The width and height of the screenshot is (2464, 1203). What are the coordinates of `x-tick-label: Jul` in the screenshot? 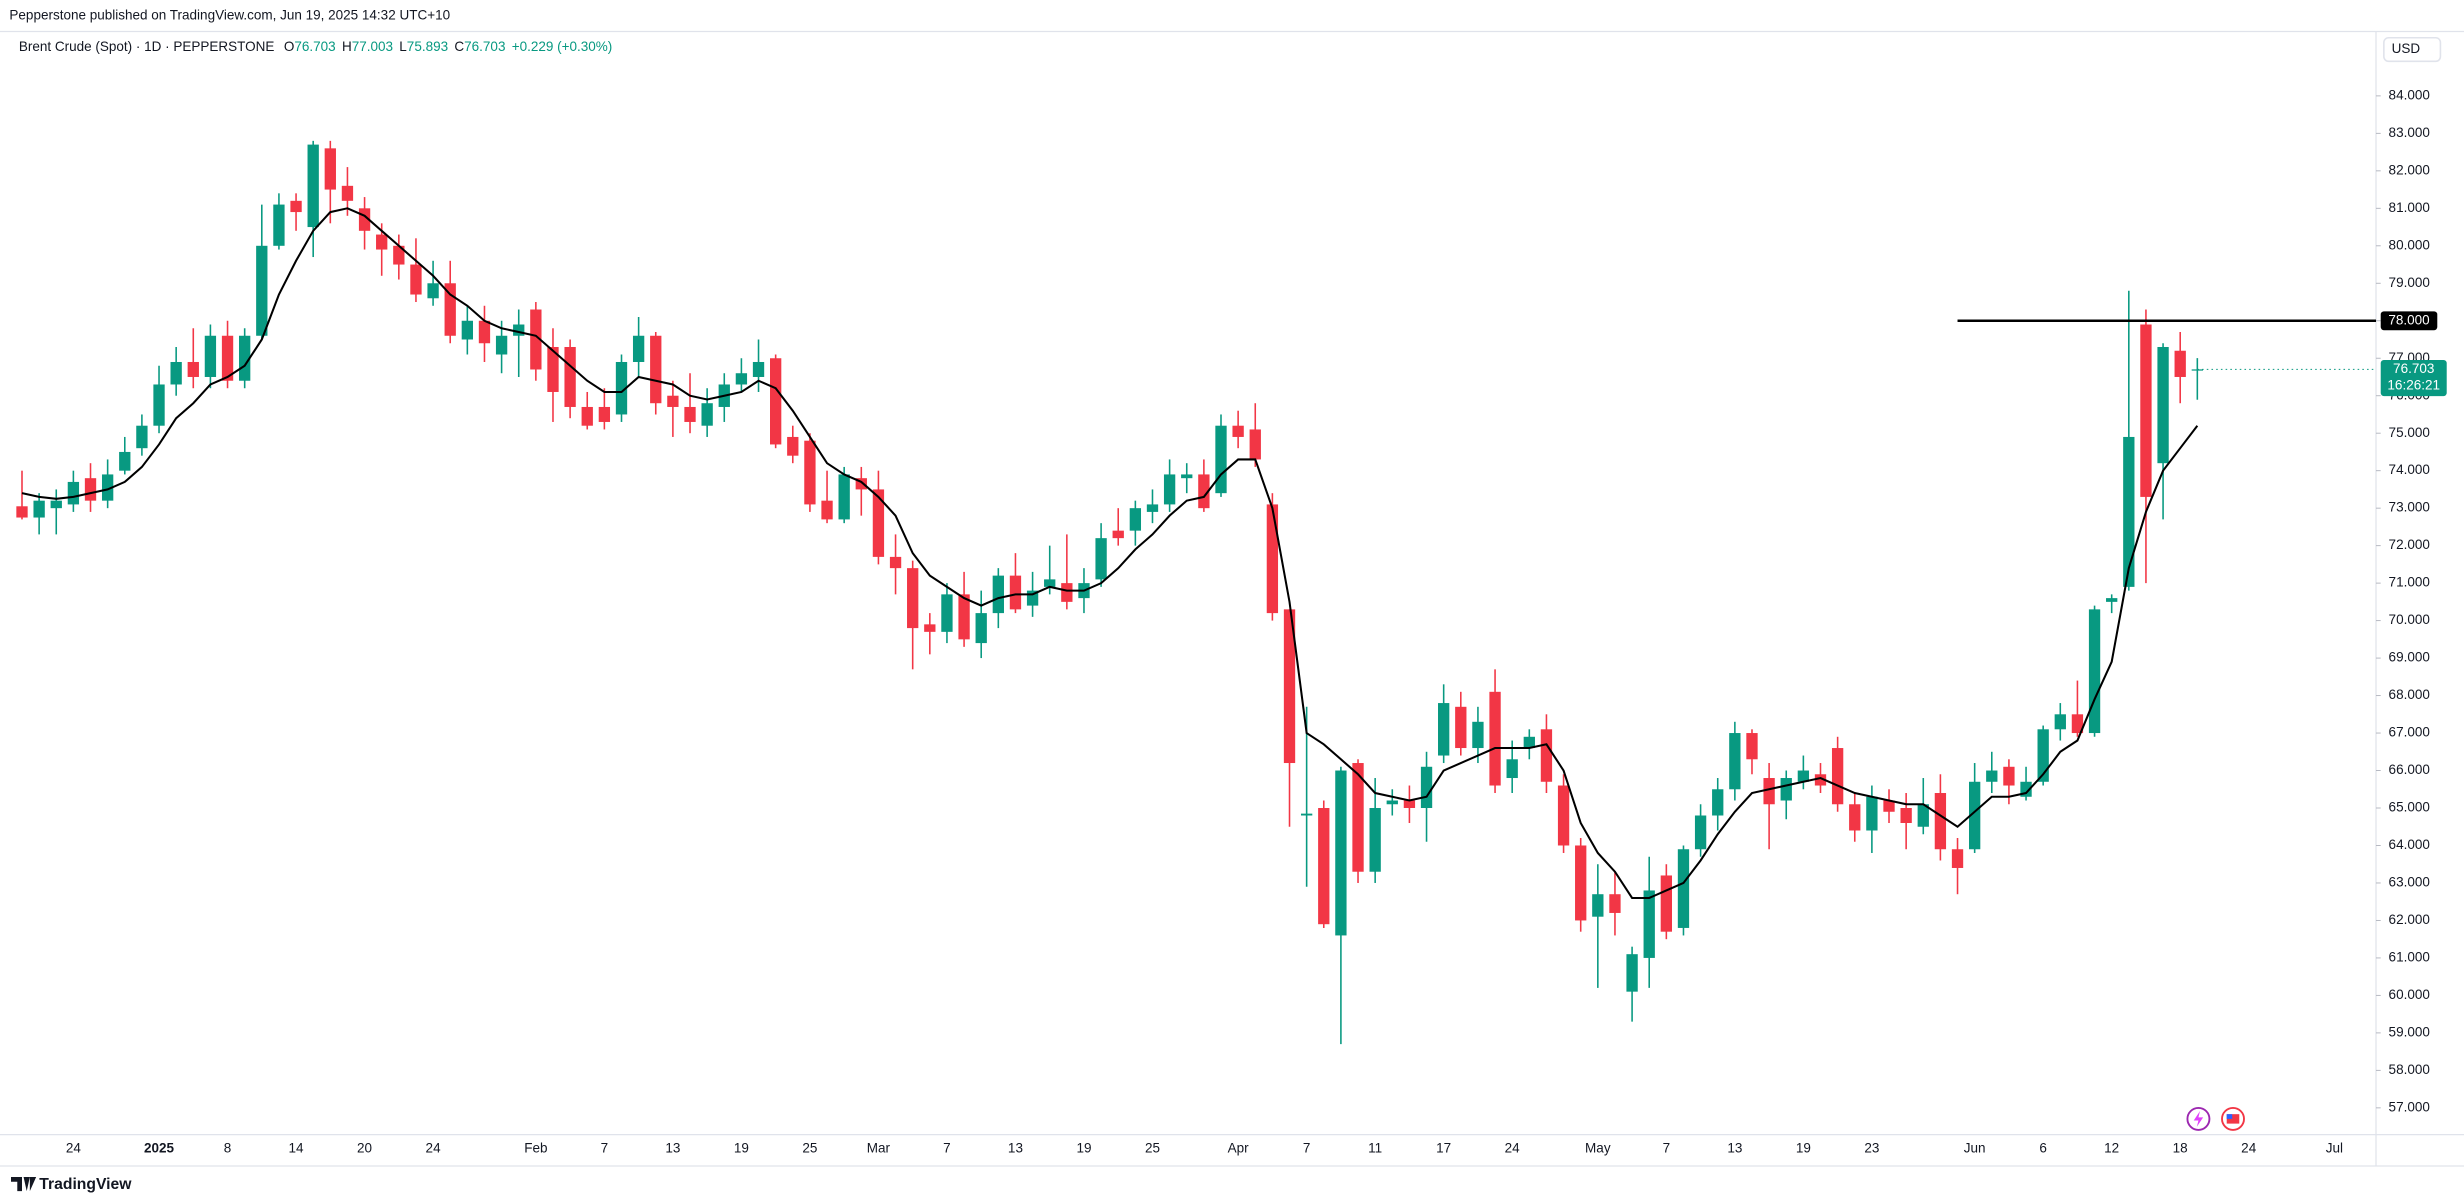 It's located at (2334, 1147).